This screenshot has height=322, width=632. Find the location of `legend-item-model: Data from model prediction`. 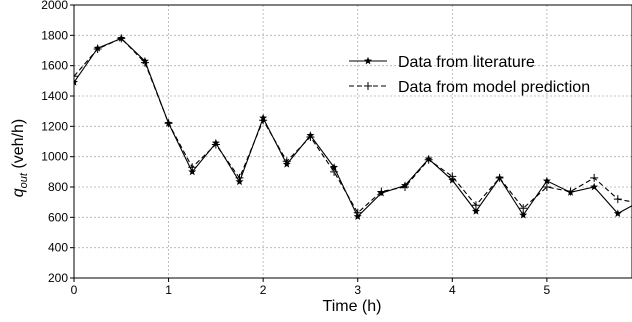

legend-item-model: Data from model prediction is located at coordinates (469, 87).